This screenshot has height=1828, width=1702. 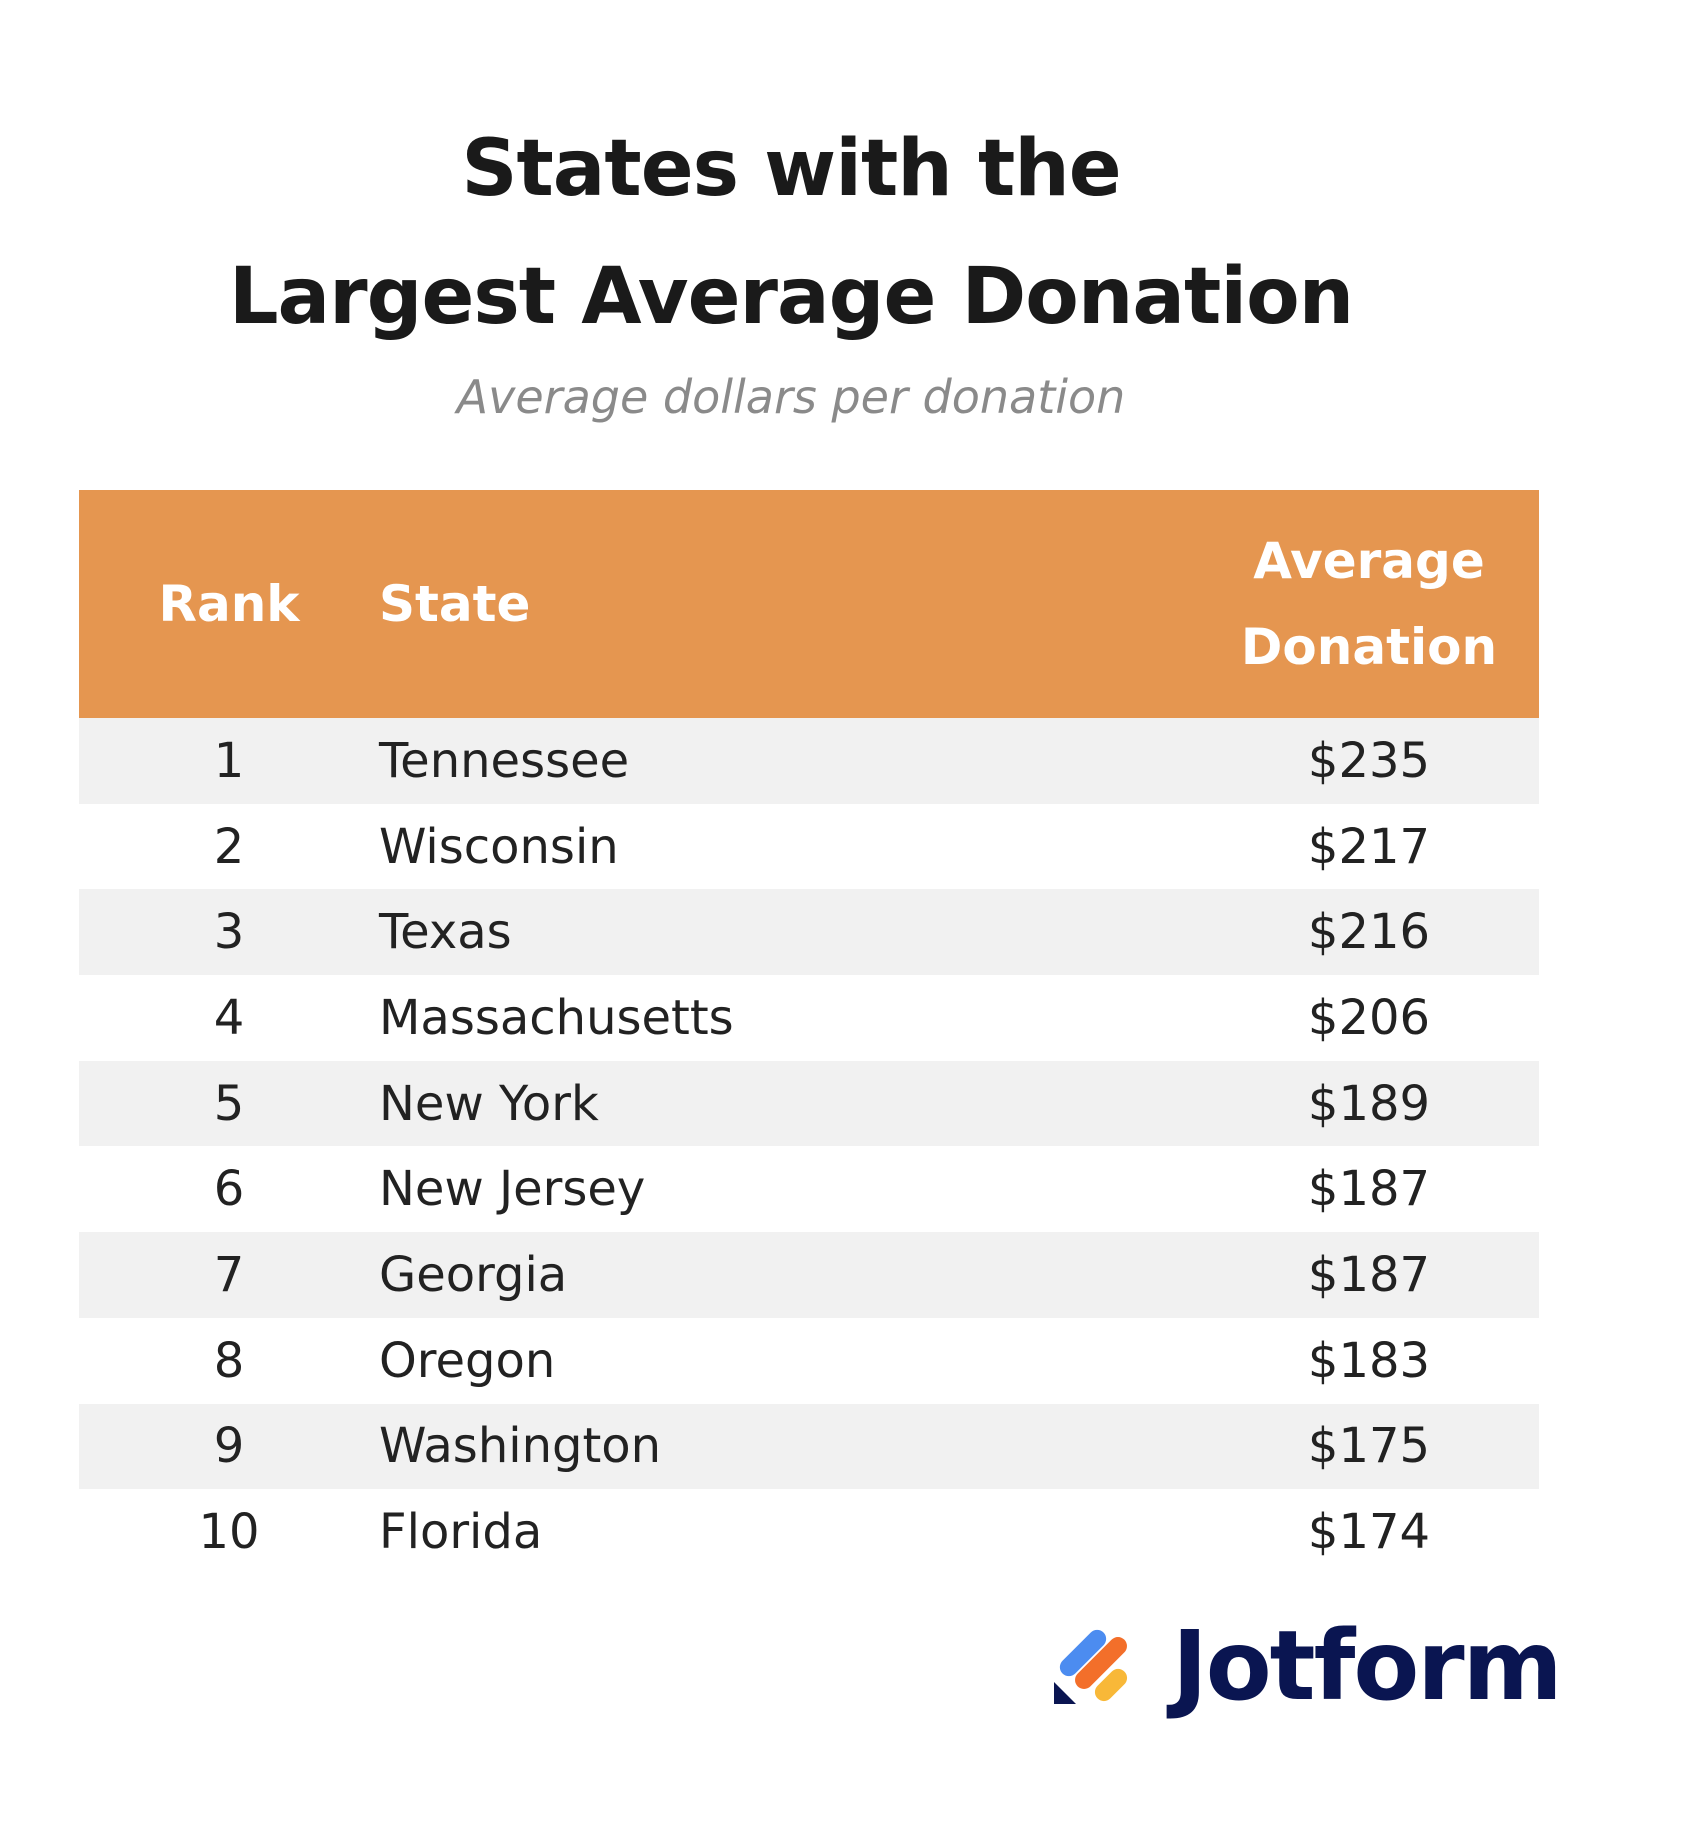 What do you see at coordinates (1111, 1685) in the screenshot?
I see `logo-yellow` at bounding box center [1111, 1685].